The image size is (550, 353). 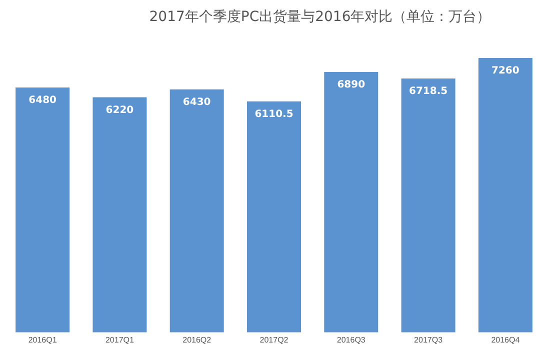 I want to click on data-label: 6718.5, so click(x=428, y=92).